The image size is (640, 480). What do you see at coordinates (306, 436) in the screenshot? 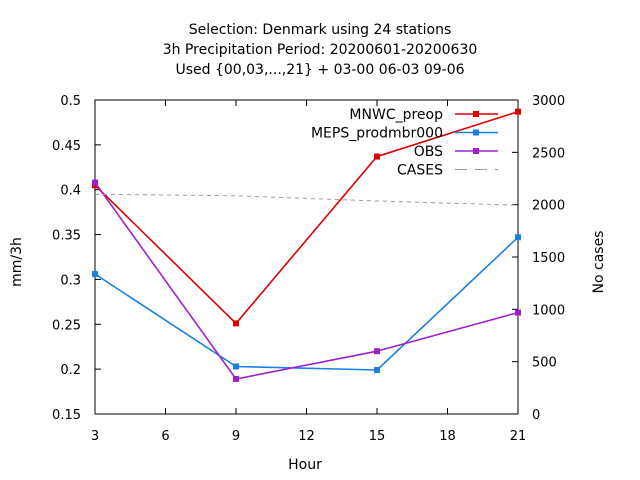
I see `x-tick-label: 12` at bounding box center [306, 436].